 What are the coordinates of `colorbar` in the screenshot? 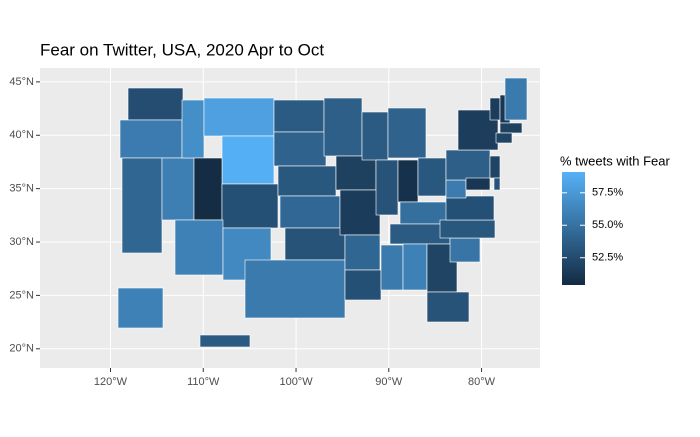 It's located at (573, 228).